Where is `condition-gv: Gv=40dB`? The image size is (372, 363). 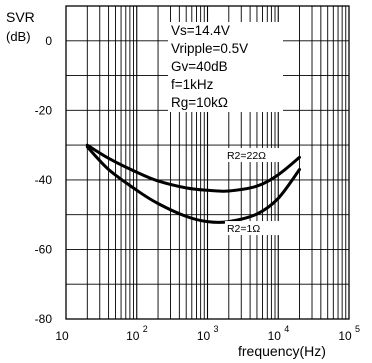
condition-gv: Gv=40dB is located at coordinates (199, 66).